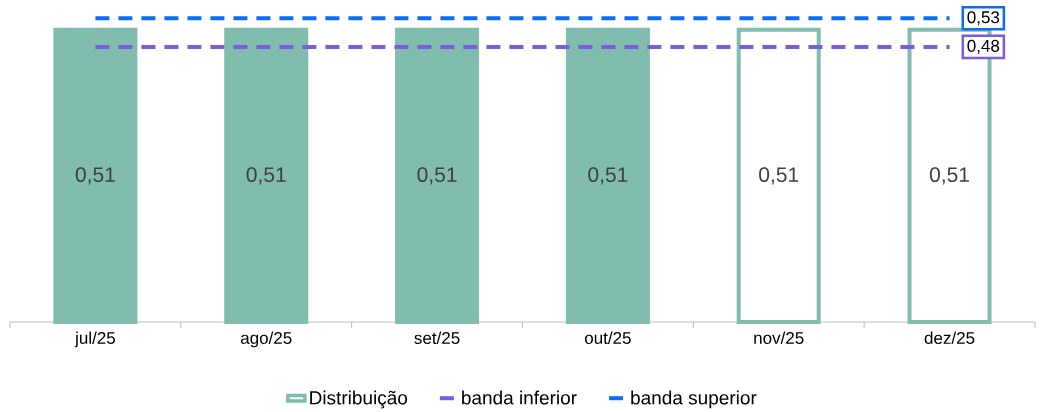 This screenshot has width=1043, height=412. What do you see at coordinates (519, 397) in the screenshot?
I see `legend-label: banda inferior` at bounding box center [519, 397].